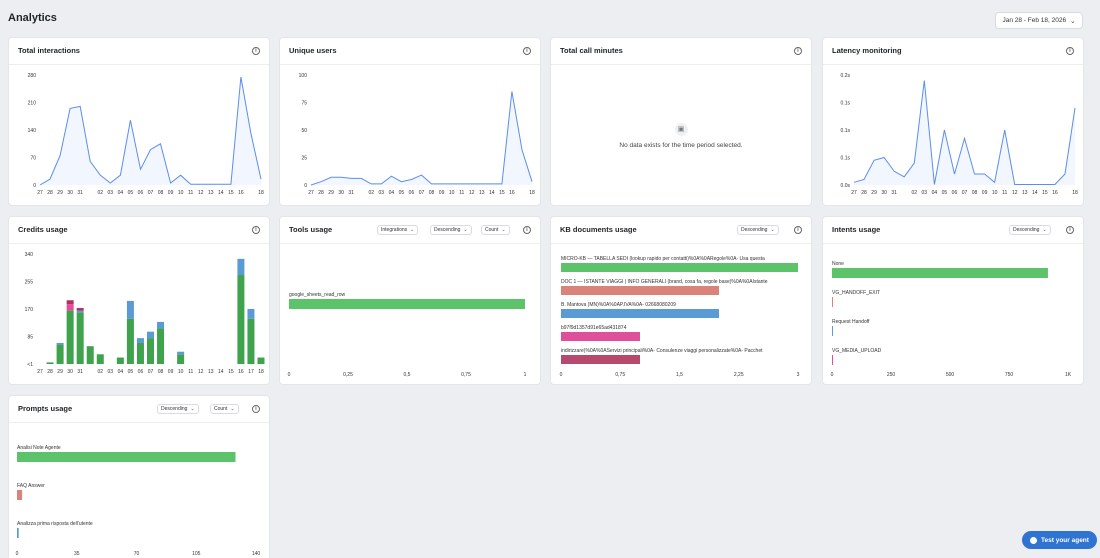  I want to click on dropdown-value: Count, so click(492, 230).